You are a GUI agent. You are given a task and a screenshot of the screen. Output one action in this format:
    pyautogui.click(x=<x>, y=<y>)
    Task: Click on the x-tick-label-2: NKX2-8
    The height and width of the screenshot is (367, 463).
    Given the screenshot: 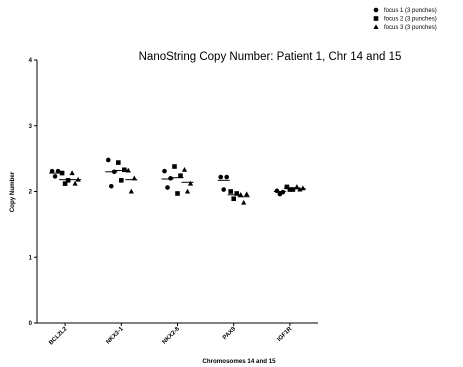 What is the action you would take?
    pyautogui.click(x=172, y=336)
    